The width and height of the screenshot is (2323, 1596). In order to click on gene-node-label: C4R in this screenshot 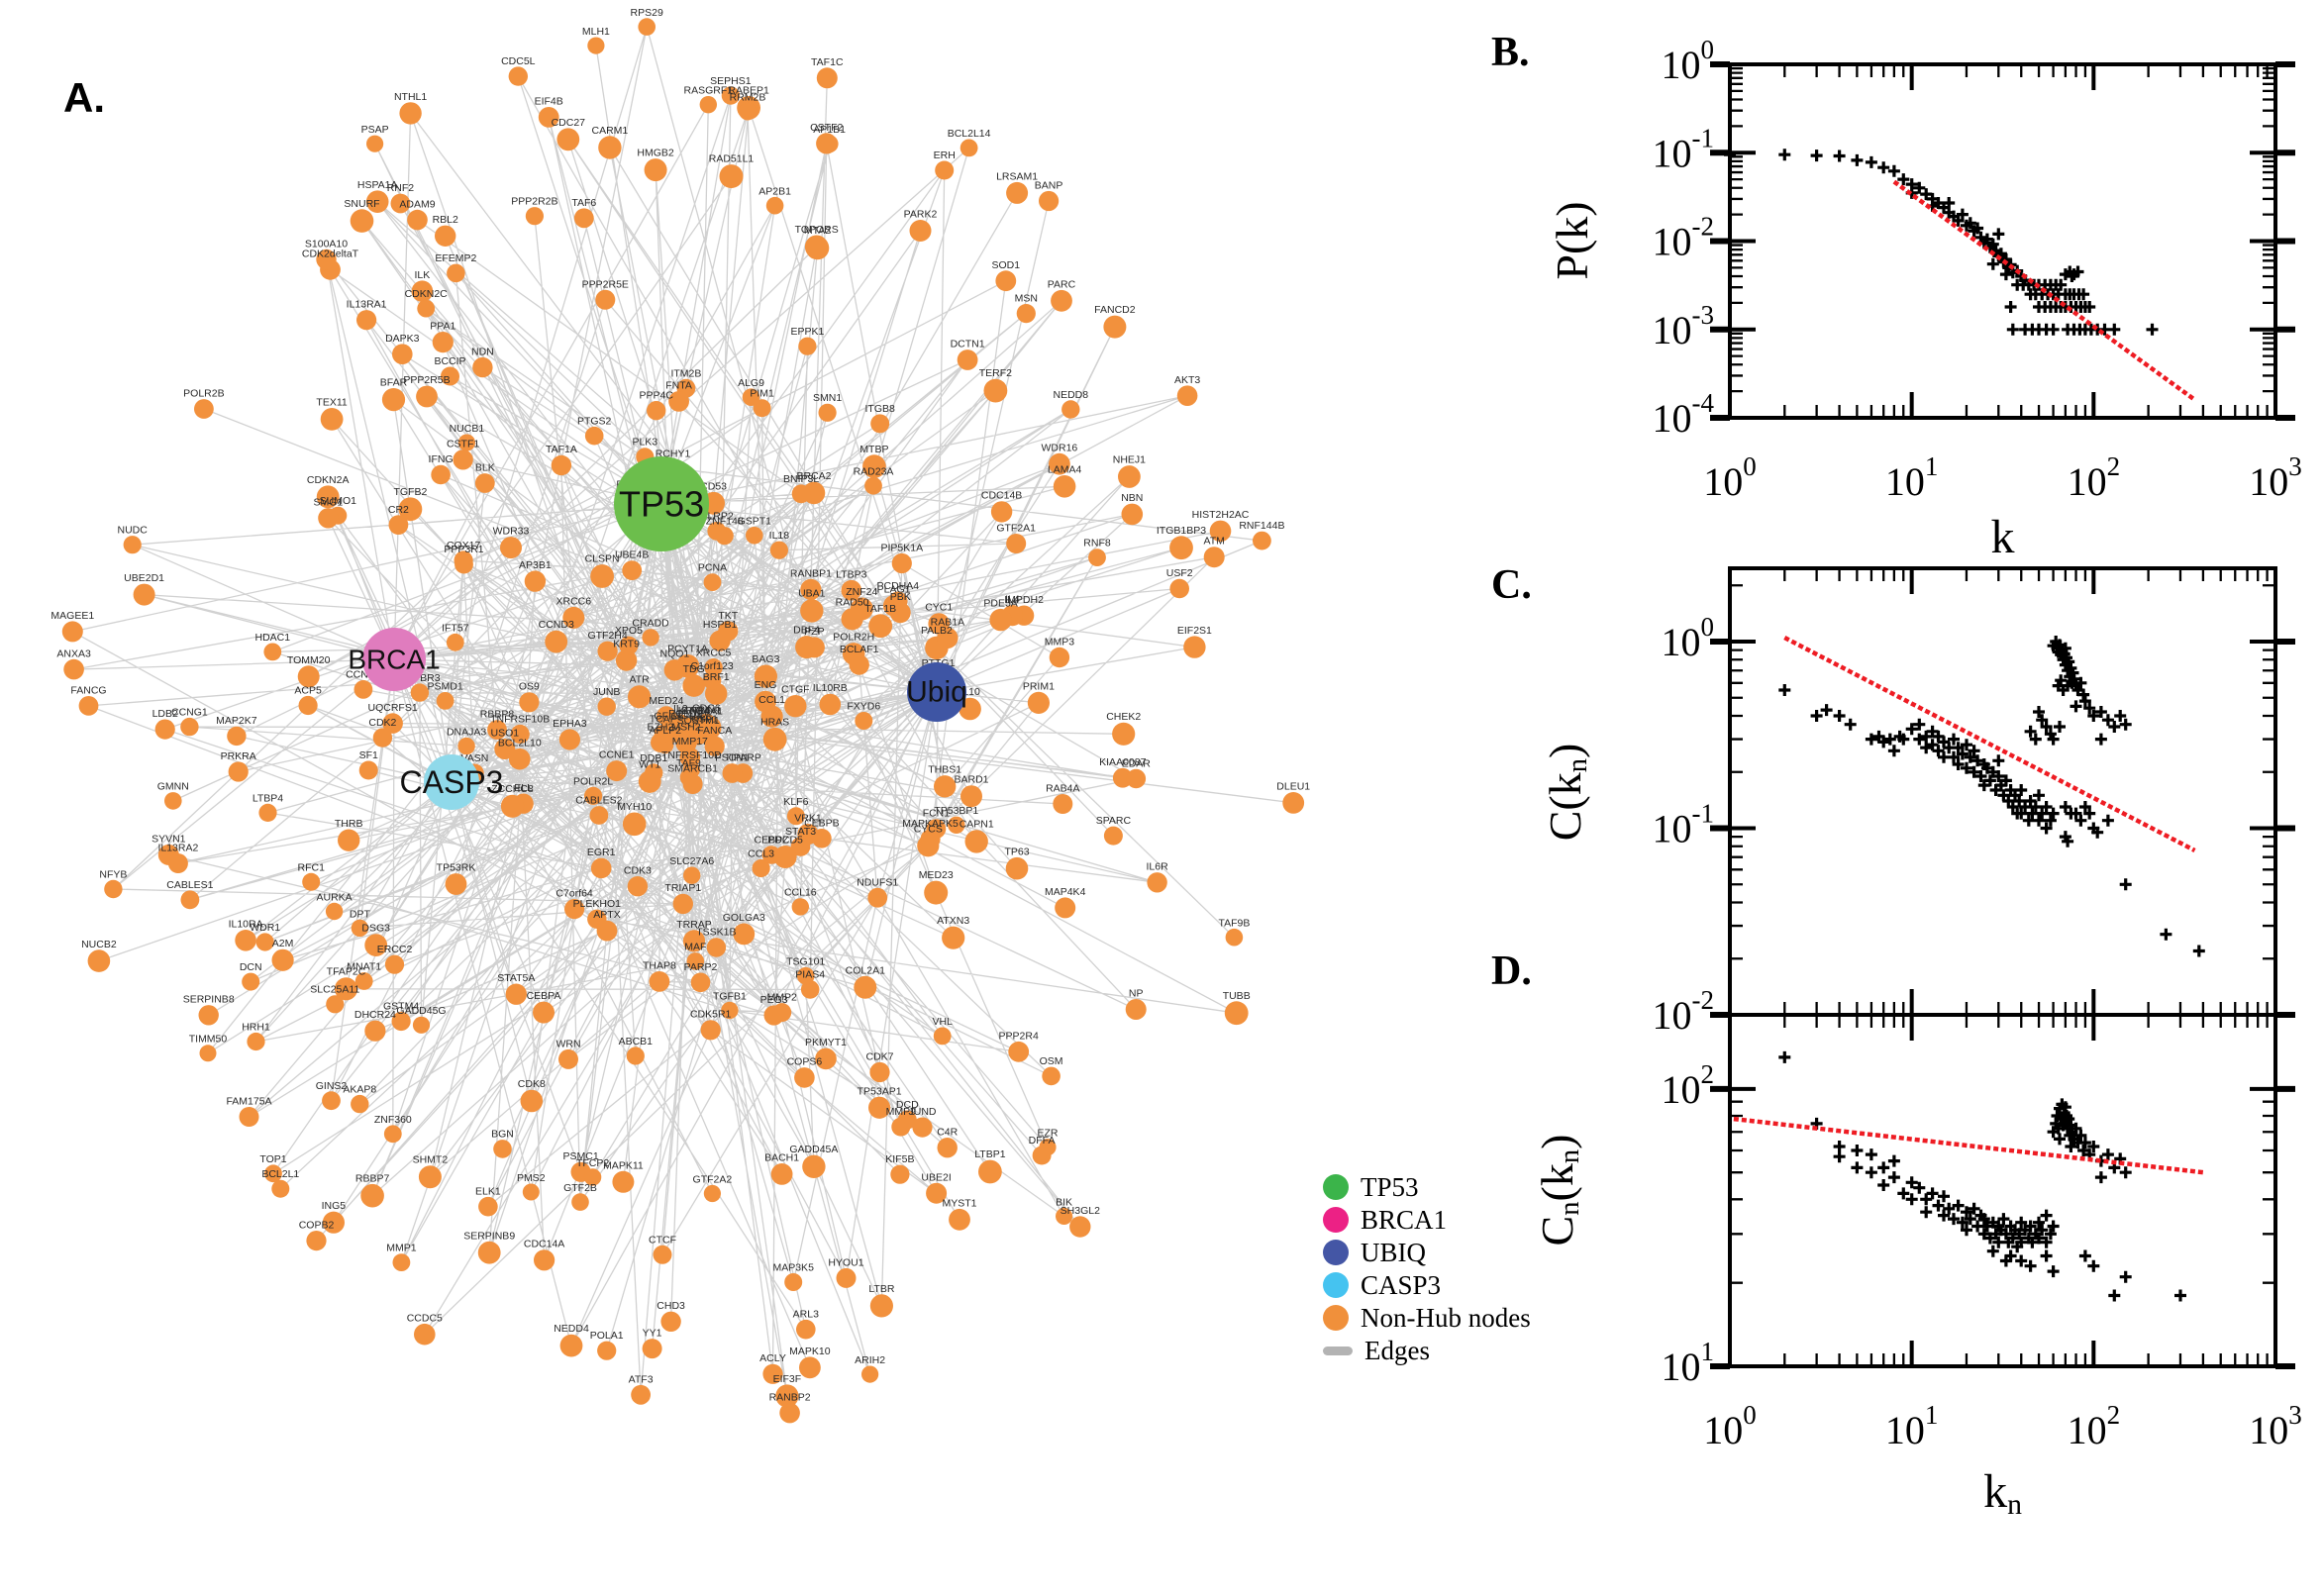, I will do `click(948, 1133)`.